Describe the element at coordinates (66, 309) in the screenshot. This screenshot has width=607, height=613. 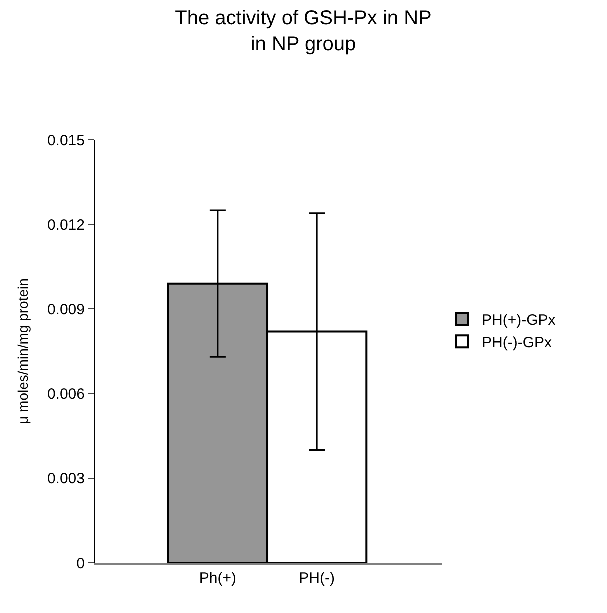
I see `y-tick-label: 0.009` at that location.